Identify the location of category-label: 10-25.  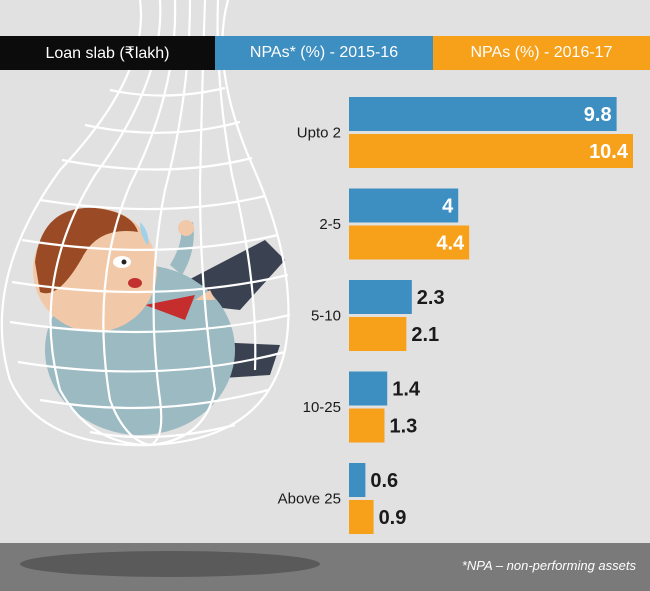
(322, 407).